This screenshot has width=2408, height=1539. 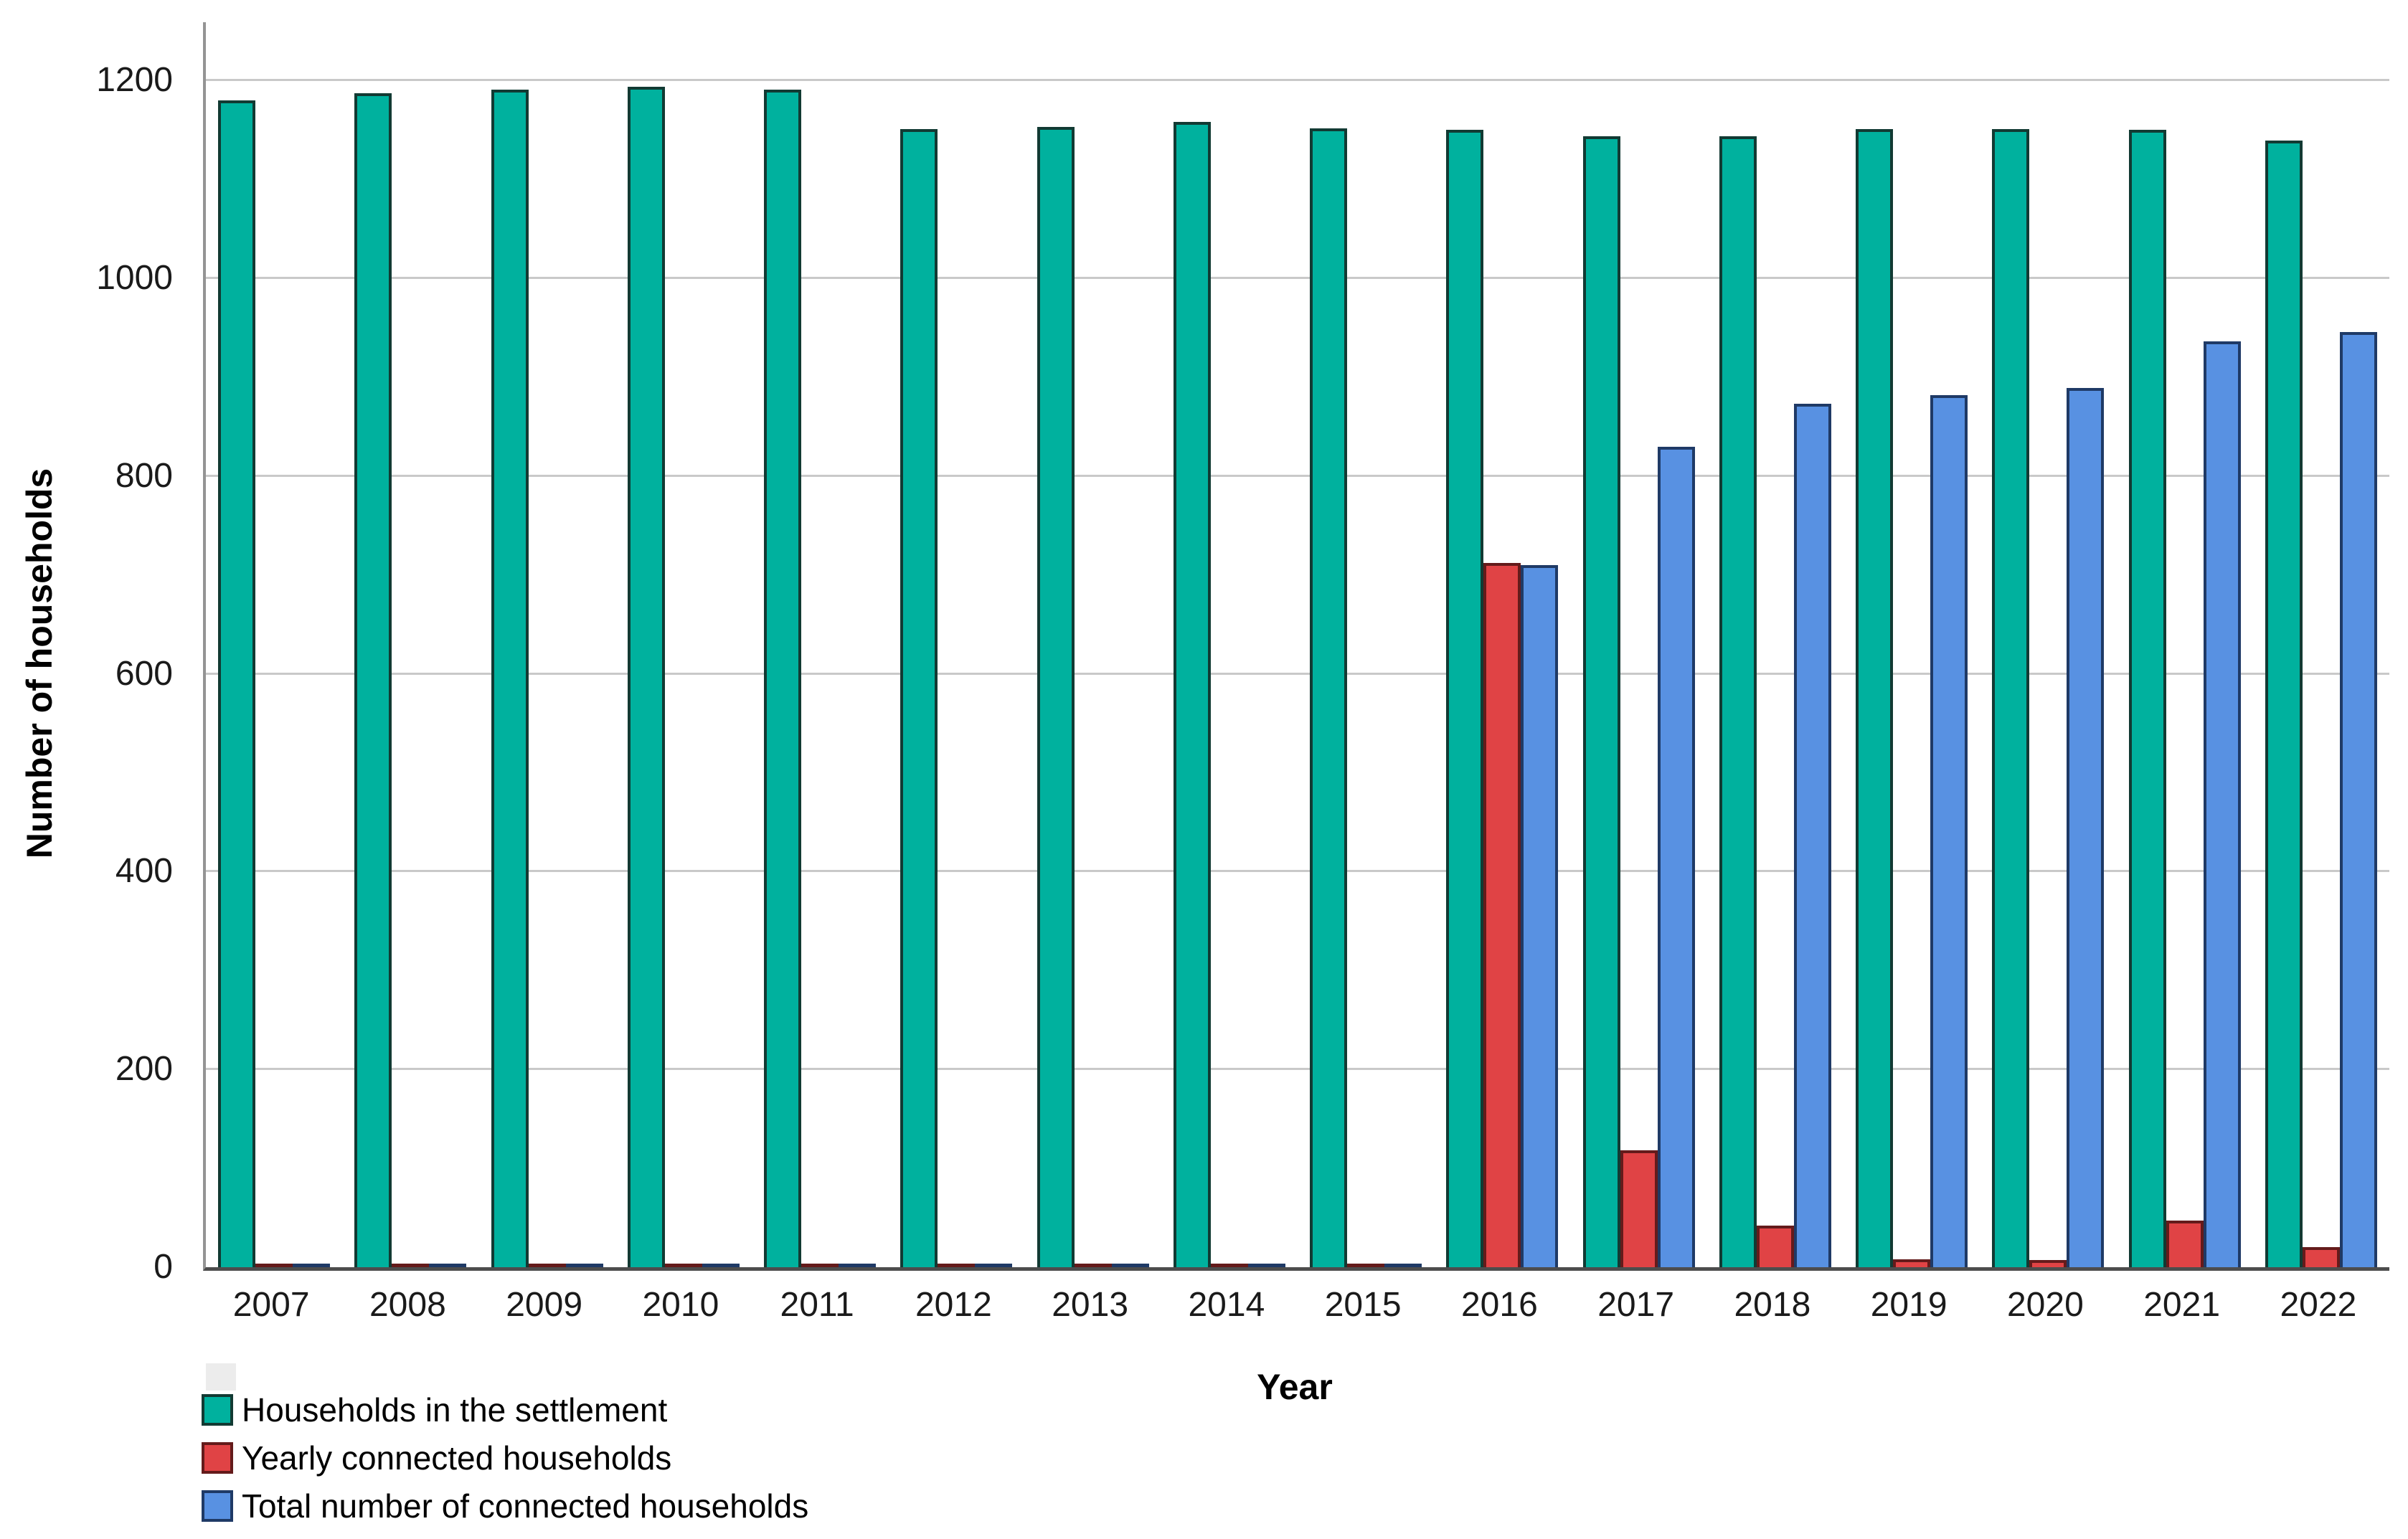 I want to click on x-tick-label-2018: 2018, so click(x=1773, y=1305).